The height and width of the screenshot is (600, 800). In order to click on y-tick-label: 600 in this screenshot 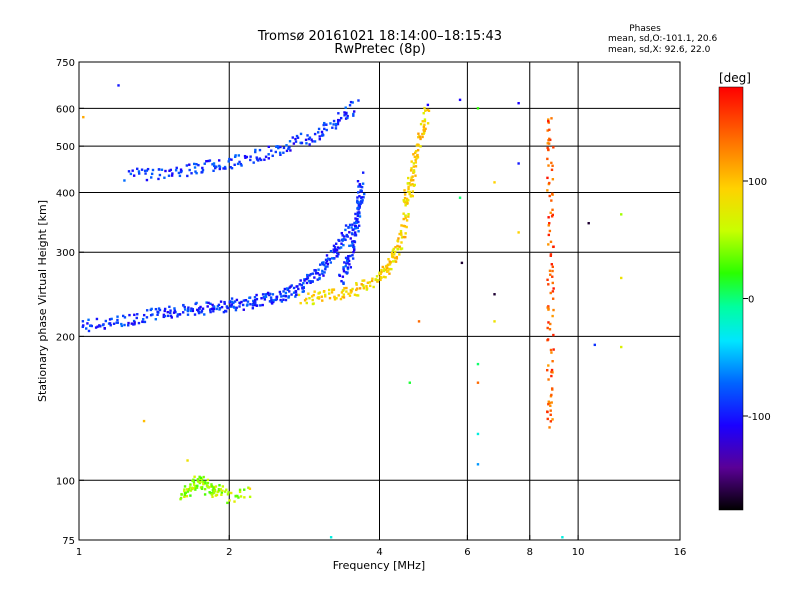, I will do `click(65, 109)`.